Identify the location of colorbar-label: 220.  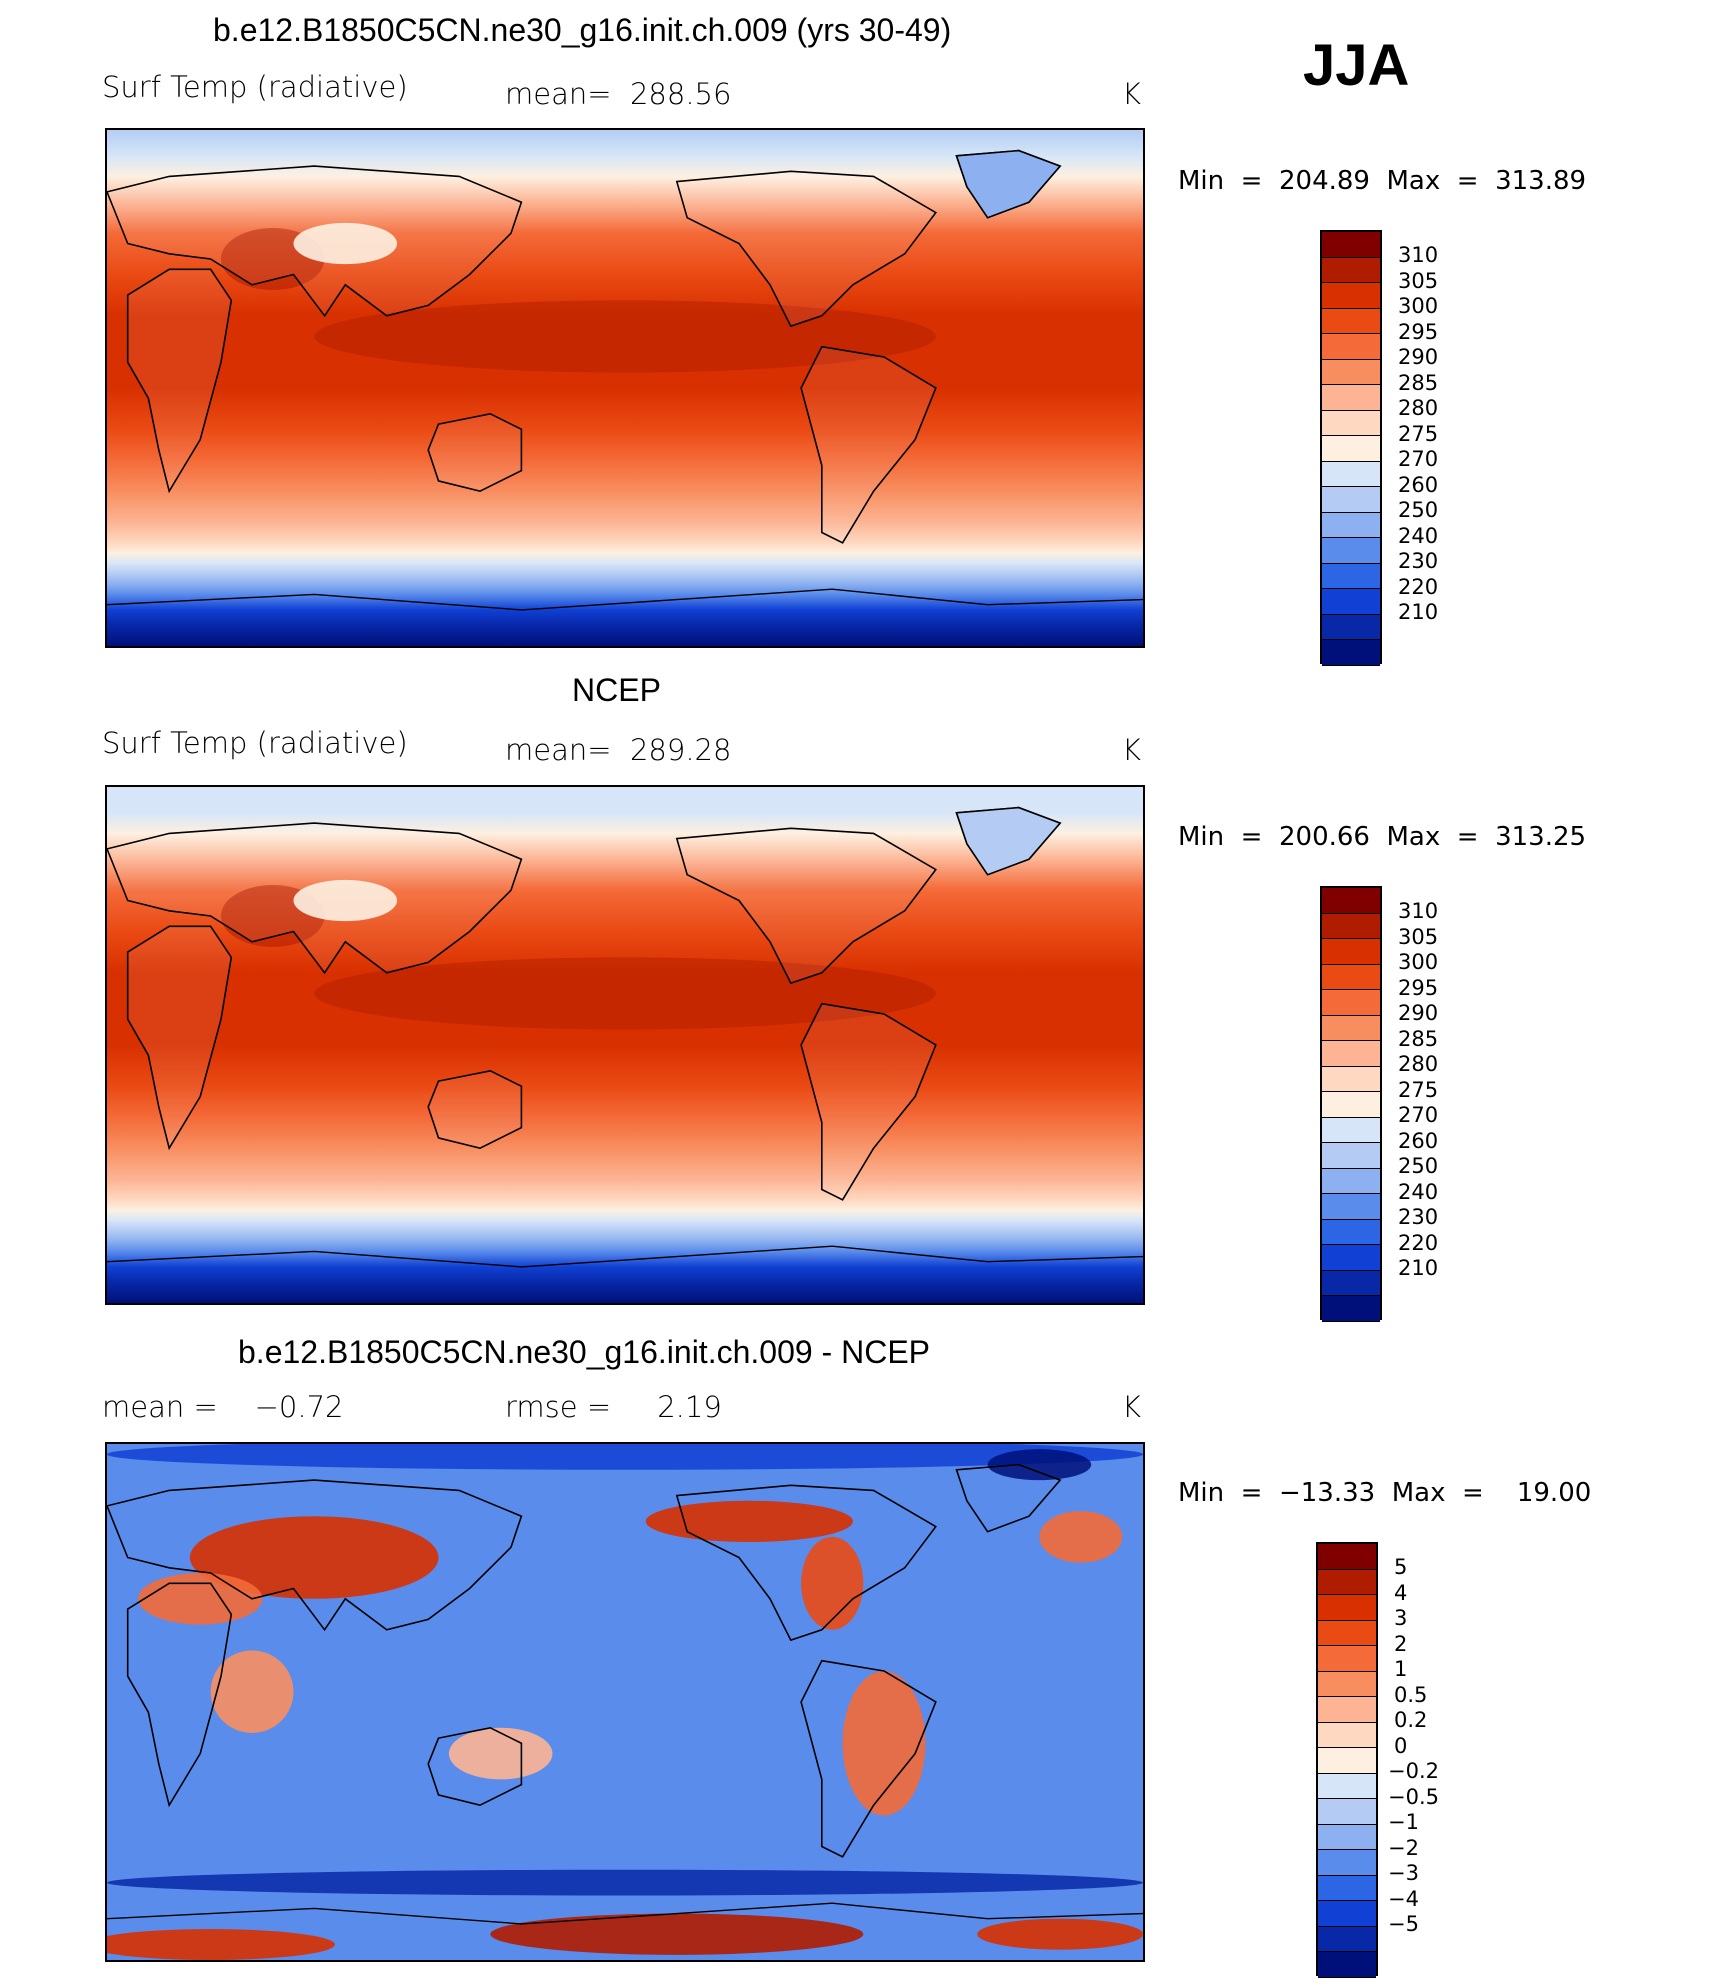
(1418, 1242).